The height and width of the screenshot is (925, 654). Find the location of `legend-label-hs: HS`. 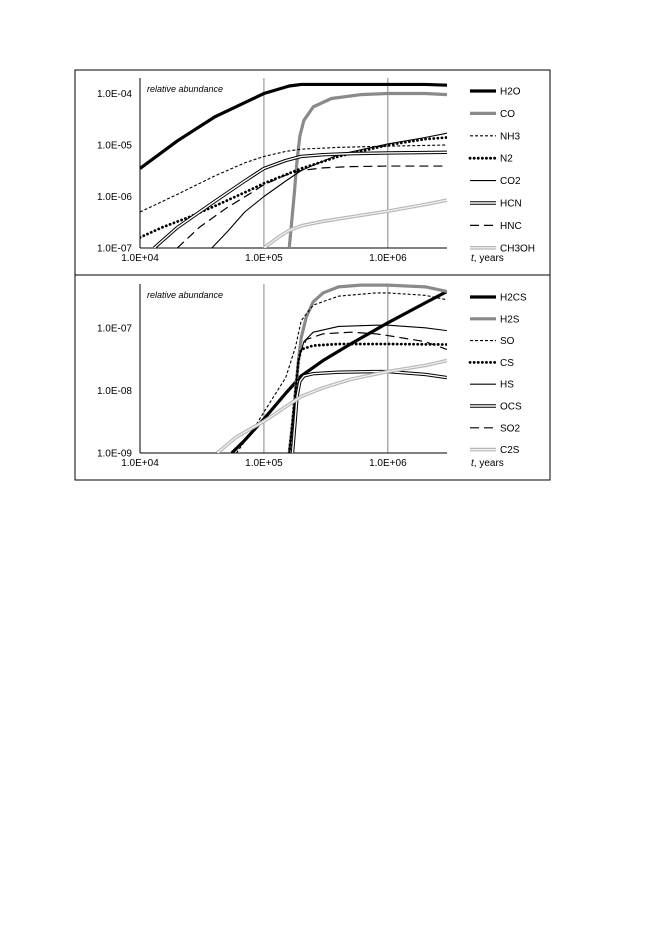

legend-label-hs: HS is located at coordinates (507, 385).